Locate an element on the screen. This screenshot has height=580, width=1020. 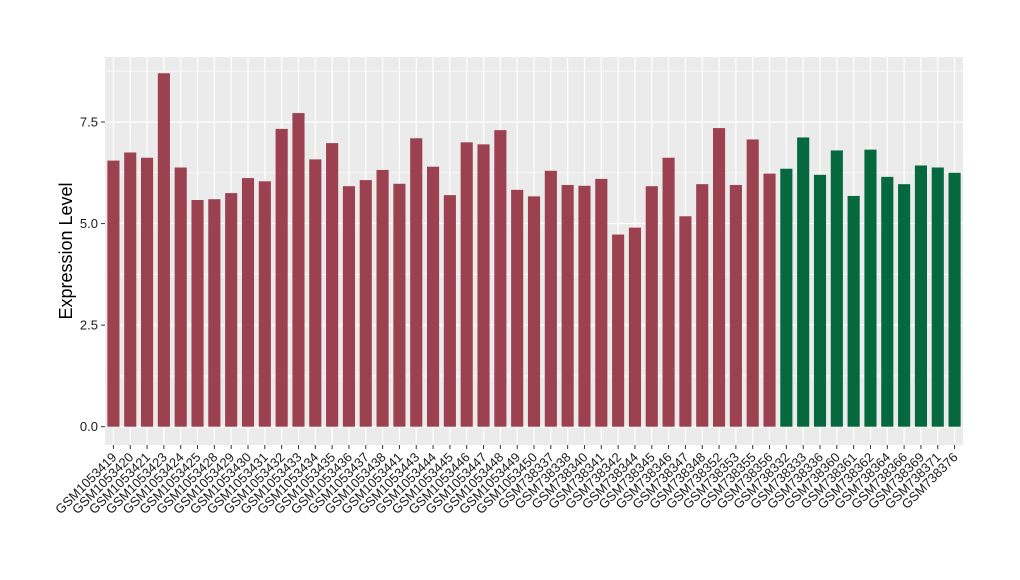
bar-GSM1053419 is located at coordinates (113, 293).